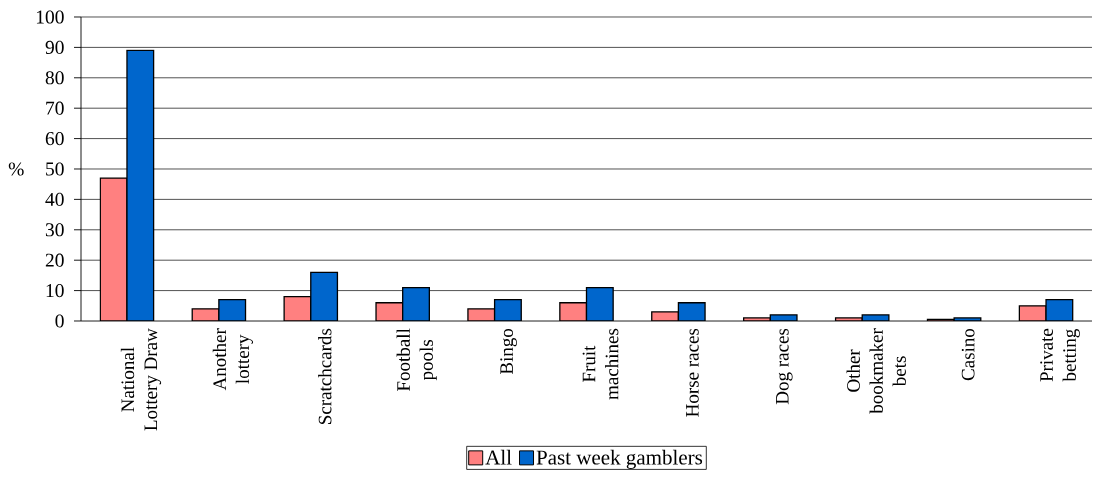 This screenshot has width=1093, height=478. I want to click on x-tick-label: Private betting, so click(1060, 355).